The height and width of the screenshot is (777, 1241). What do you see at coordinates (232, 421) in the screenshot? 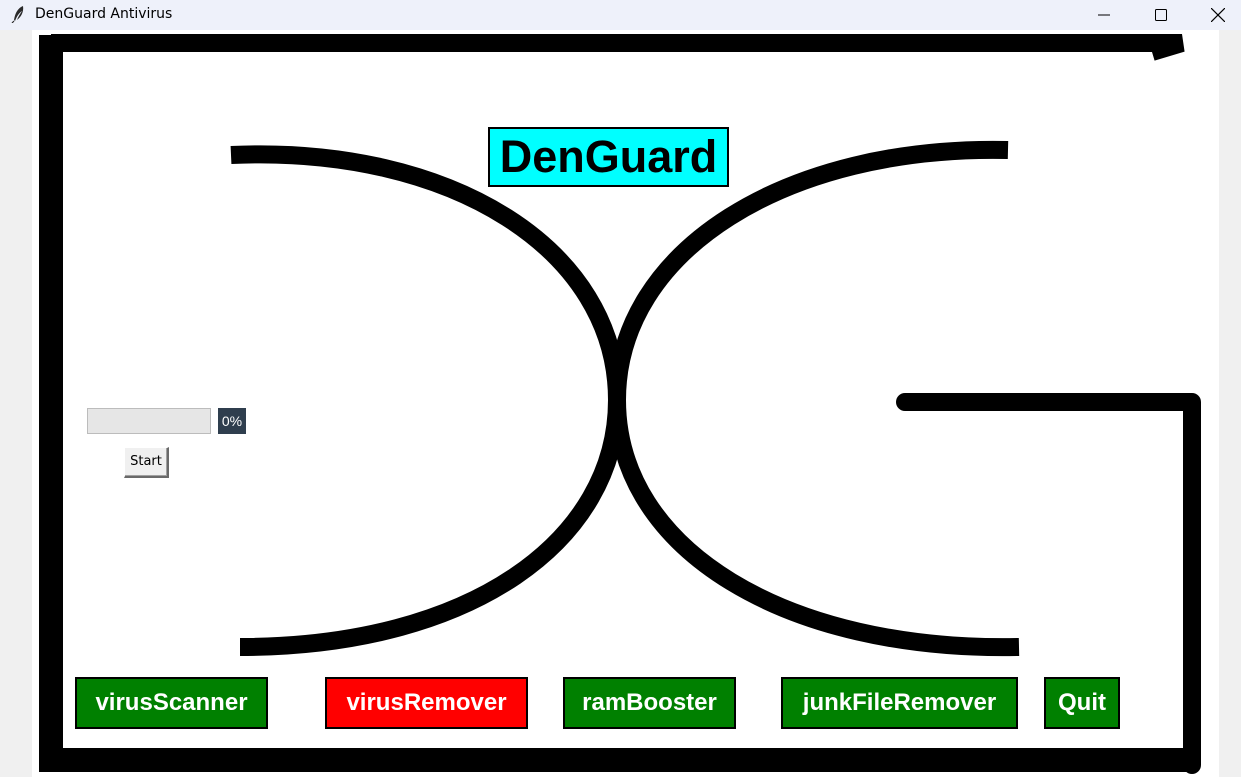
I see `progress-percent-label: 0%` at bounding box center [232, 421].